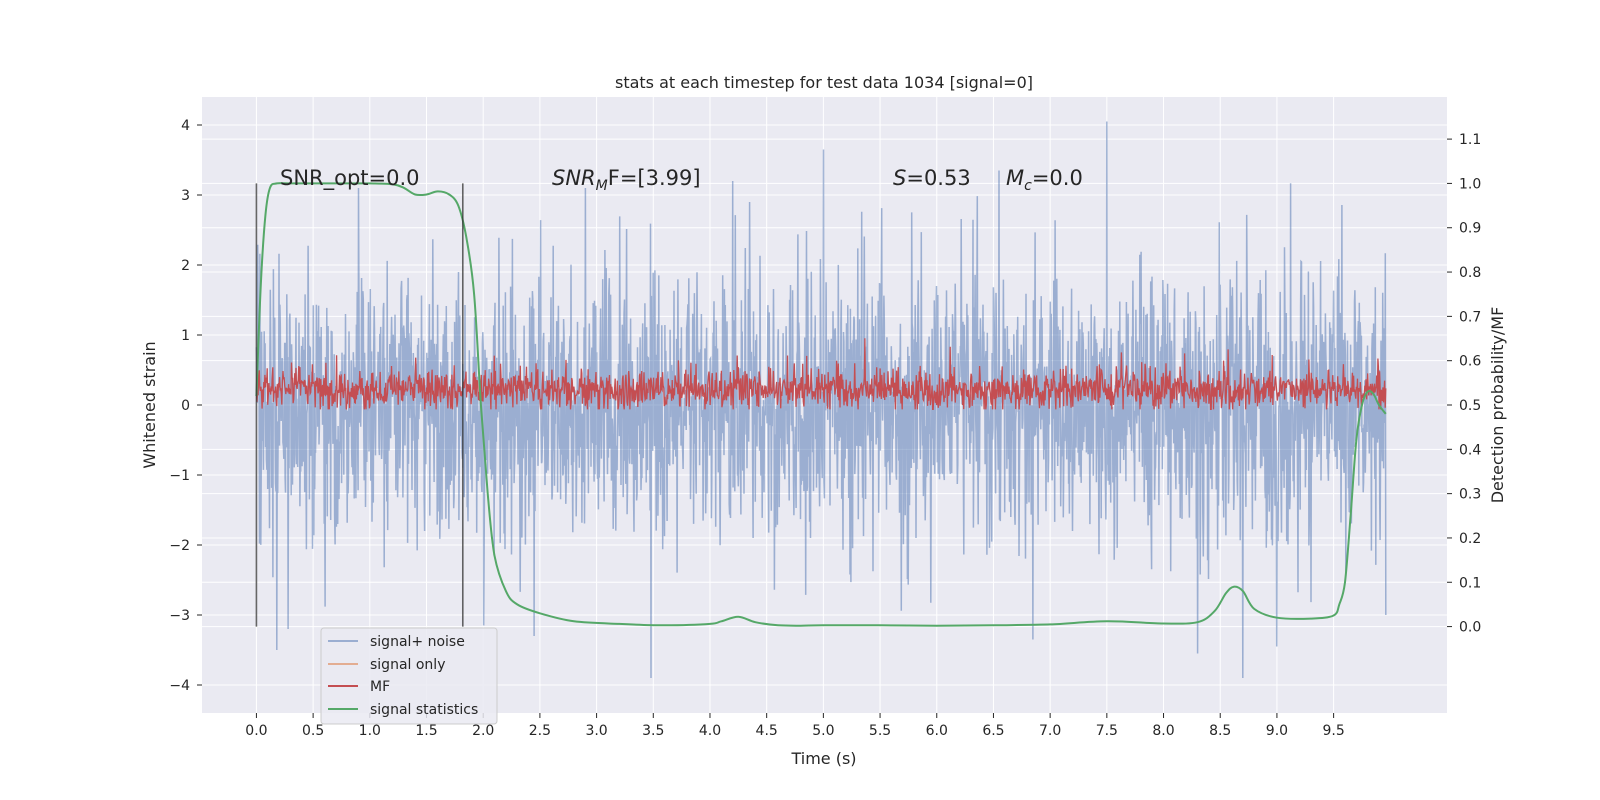 This screenshot has width=1600, height=800. I want to click on x-tick-label-10: 5.0, so click(823, 731).